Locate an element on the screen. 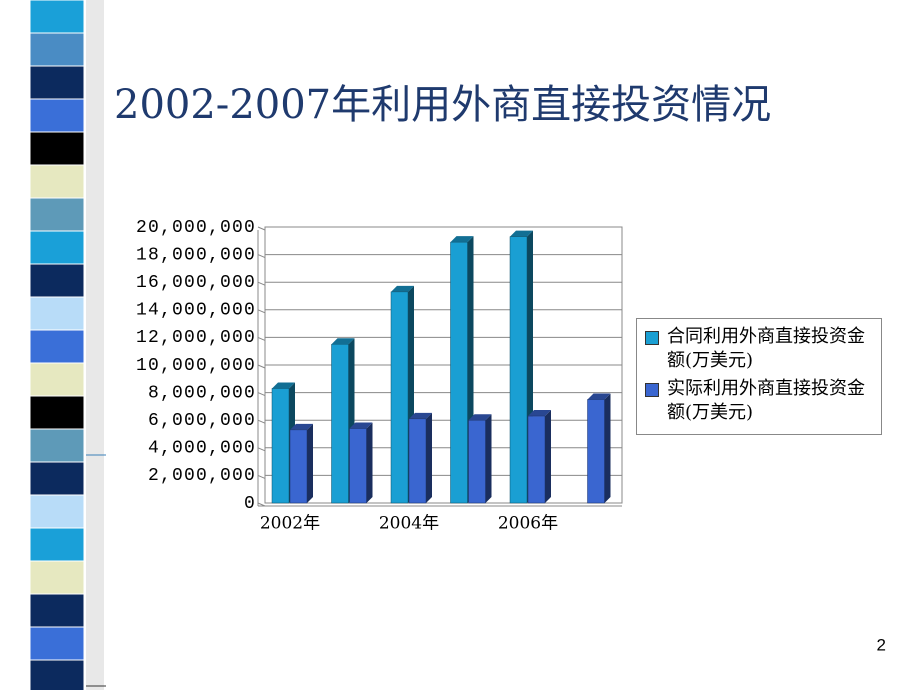 Image resolution: width=920 pixels, height=690 pixels. y-tick-label: 18,000,000 is located at coordinates (196, 255).